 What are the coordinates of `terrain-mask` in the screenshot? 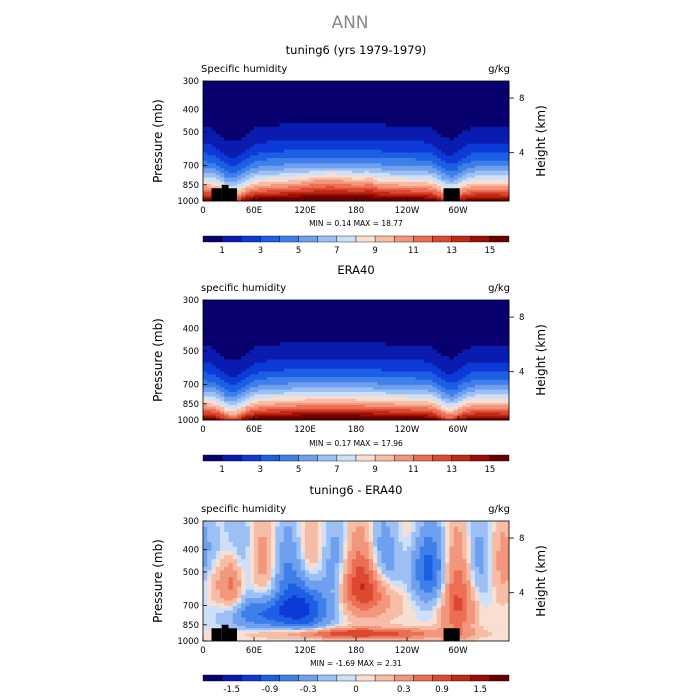 It's located at (448, 194).